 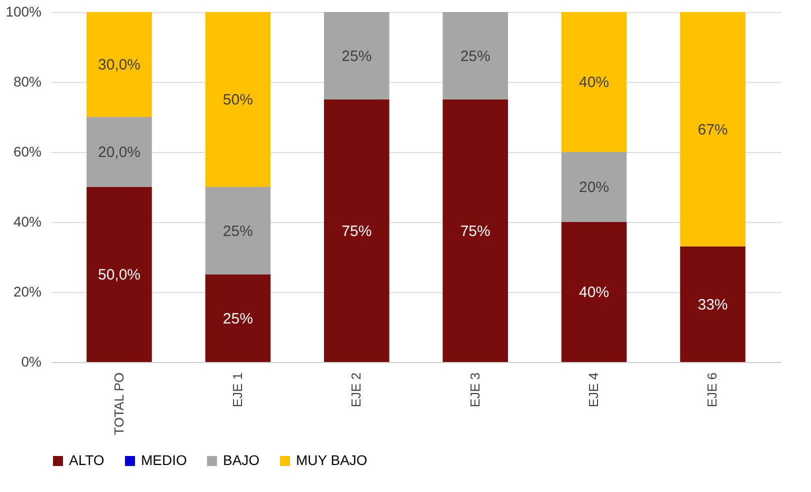 I want to click on data-label: 33%, so click(x=713, y=305).